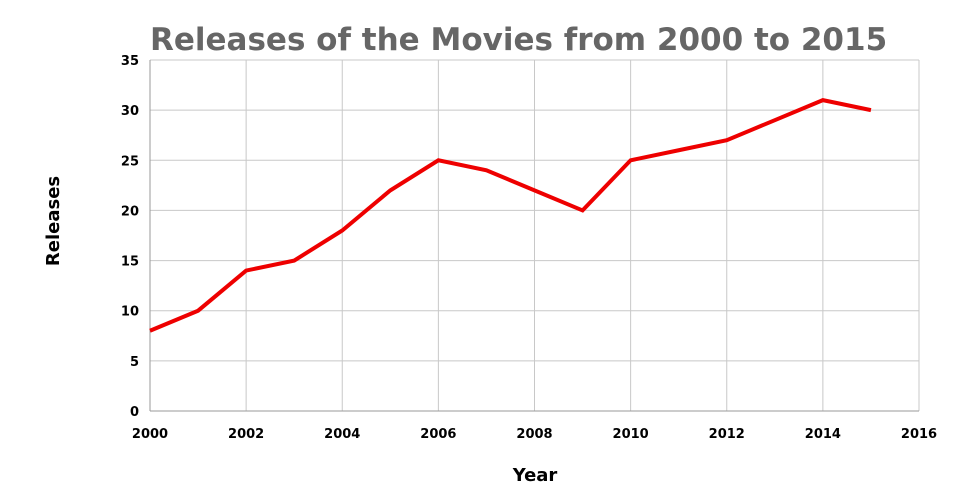 The image size is (960, 500). What do you see at coordinates (130, 211) in the screenshot?
I see `y-tick-label: 20` at bounding box center [130, 211].